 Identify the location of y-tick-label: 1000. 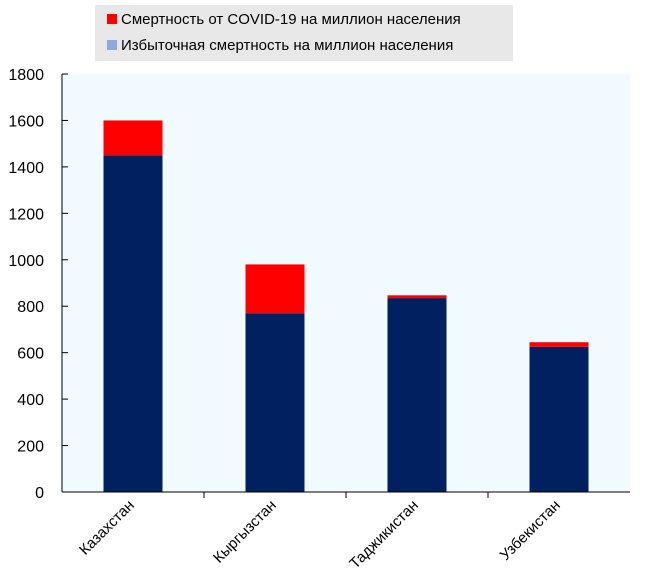
(26, 261).